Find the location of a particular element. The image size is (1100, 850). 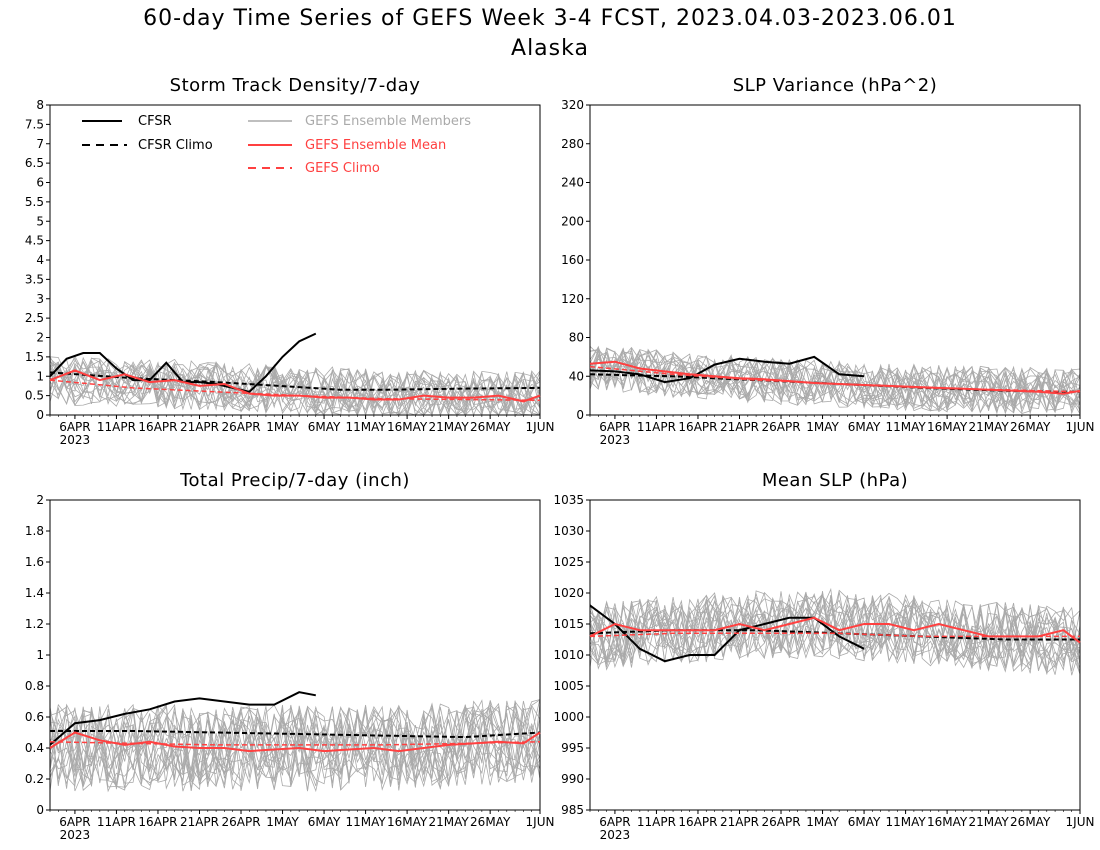

xtick-label-slp-variance: 6APR is located at coordinates (614, 427).